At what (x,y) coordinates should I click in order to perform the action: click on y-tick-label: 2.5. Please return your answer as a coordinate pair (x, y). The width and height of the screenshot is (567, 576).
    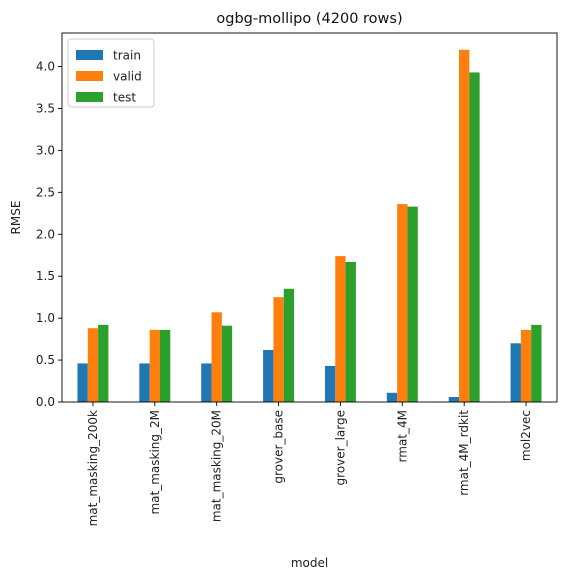
    Looking at the image, I should click on (45, 192).